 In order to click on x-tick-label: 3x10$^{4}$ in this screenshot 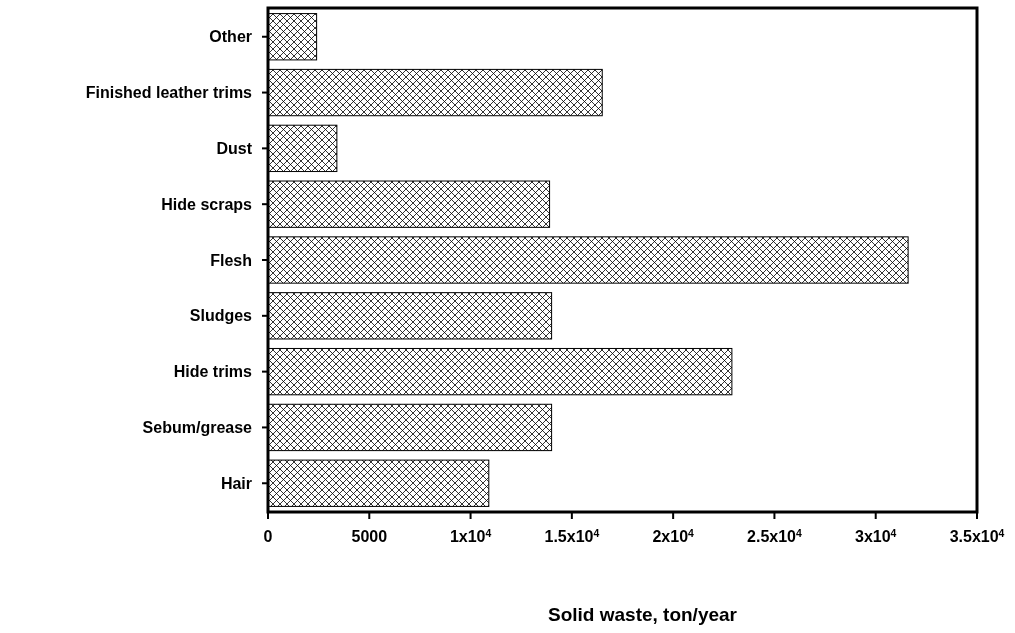, I will do `click(876, 536)`.